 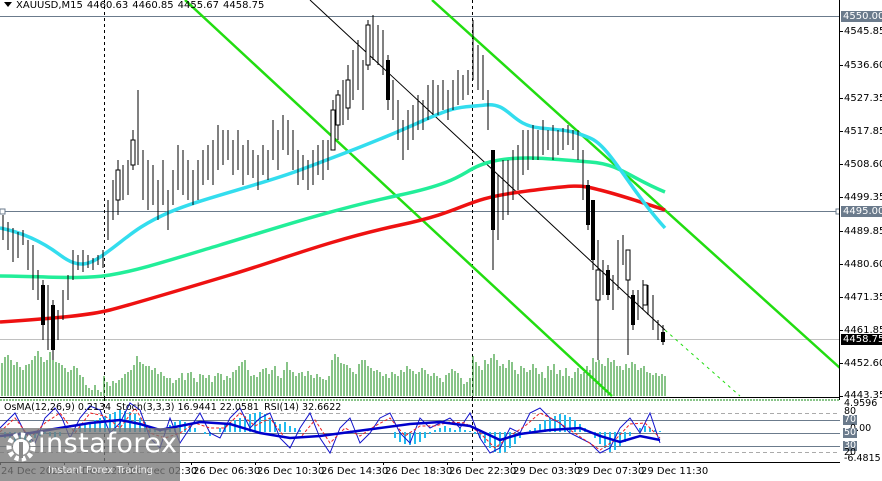 I want to click on time-tick-label: 26 Dec 18:30, so click(x=419, y=471).